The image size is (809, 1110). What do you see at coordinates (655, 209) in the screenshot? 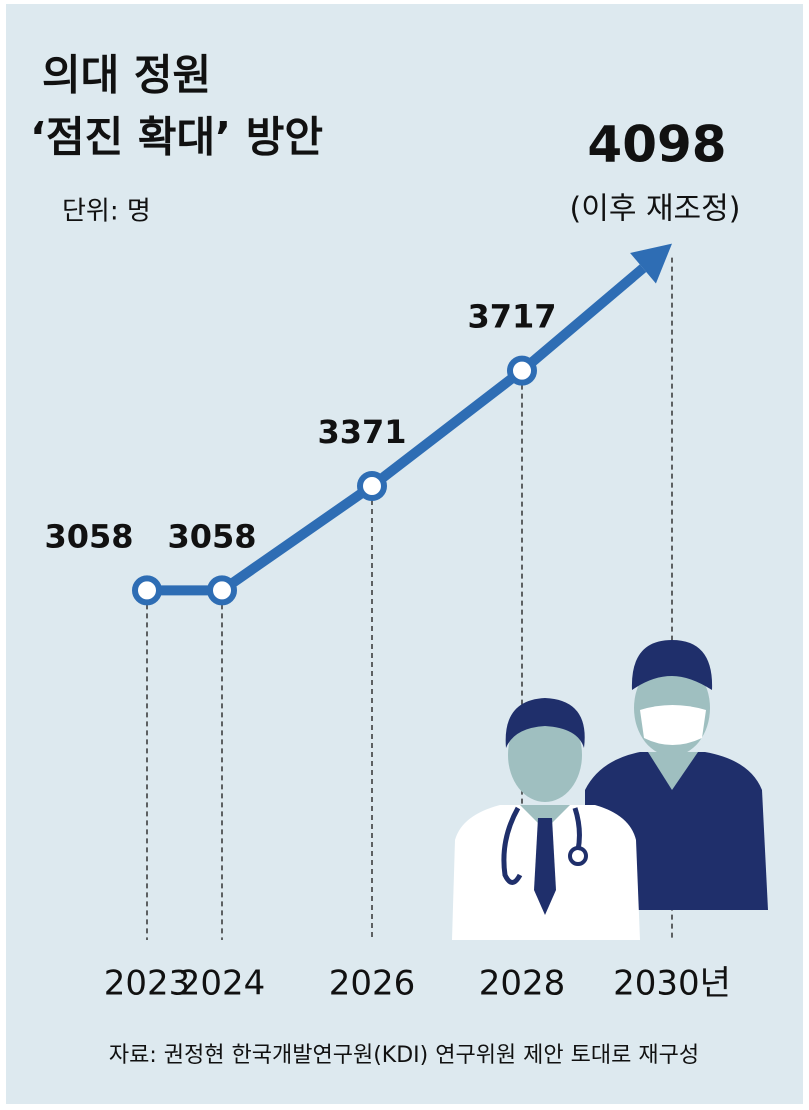
I see `annotation: (이후 재조정)` at bounding box center [655, 209].